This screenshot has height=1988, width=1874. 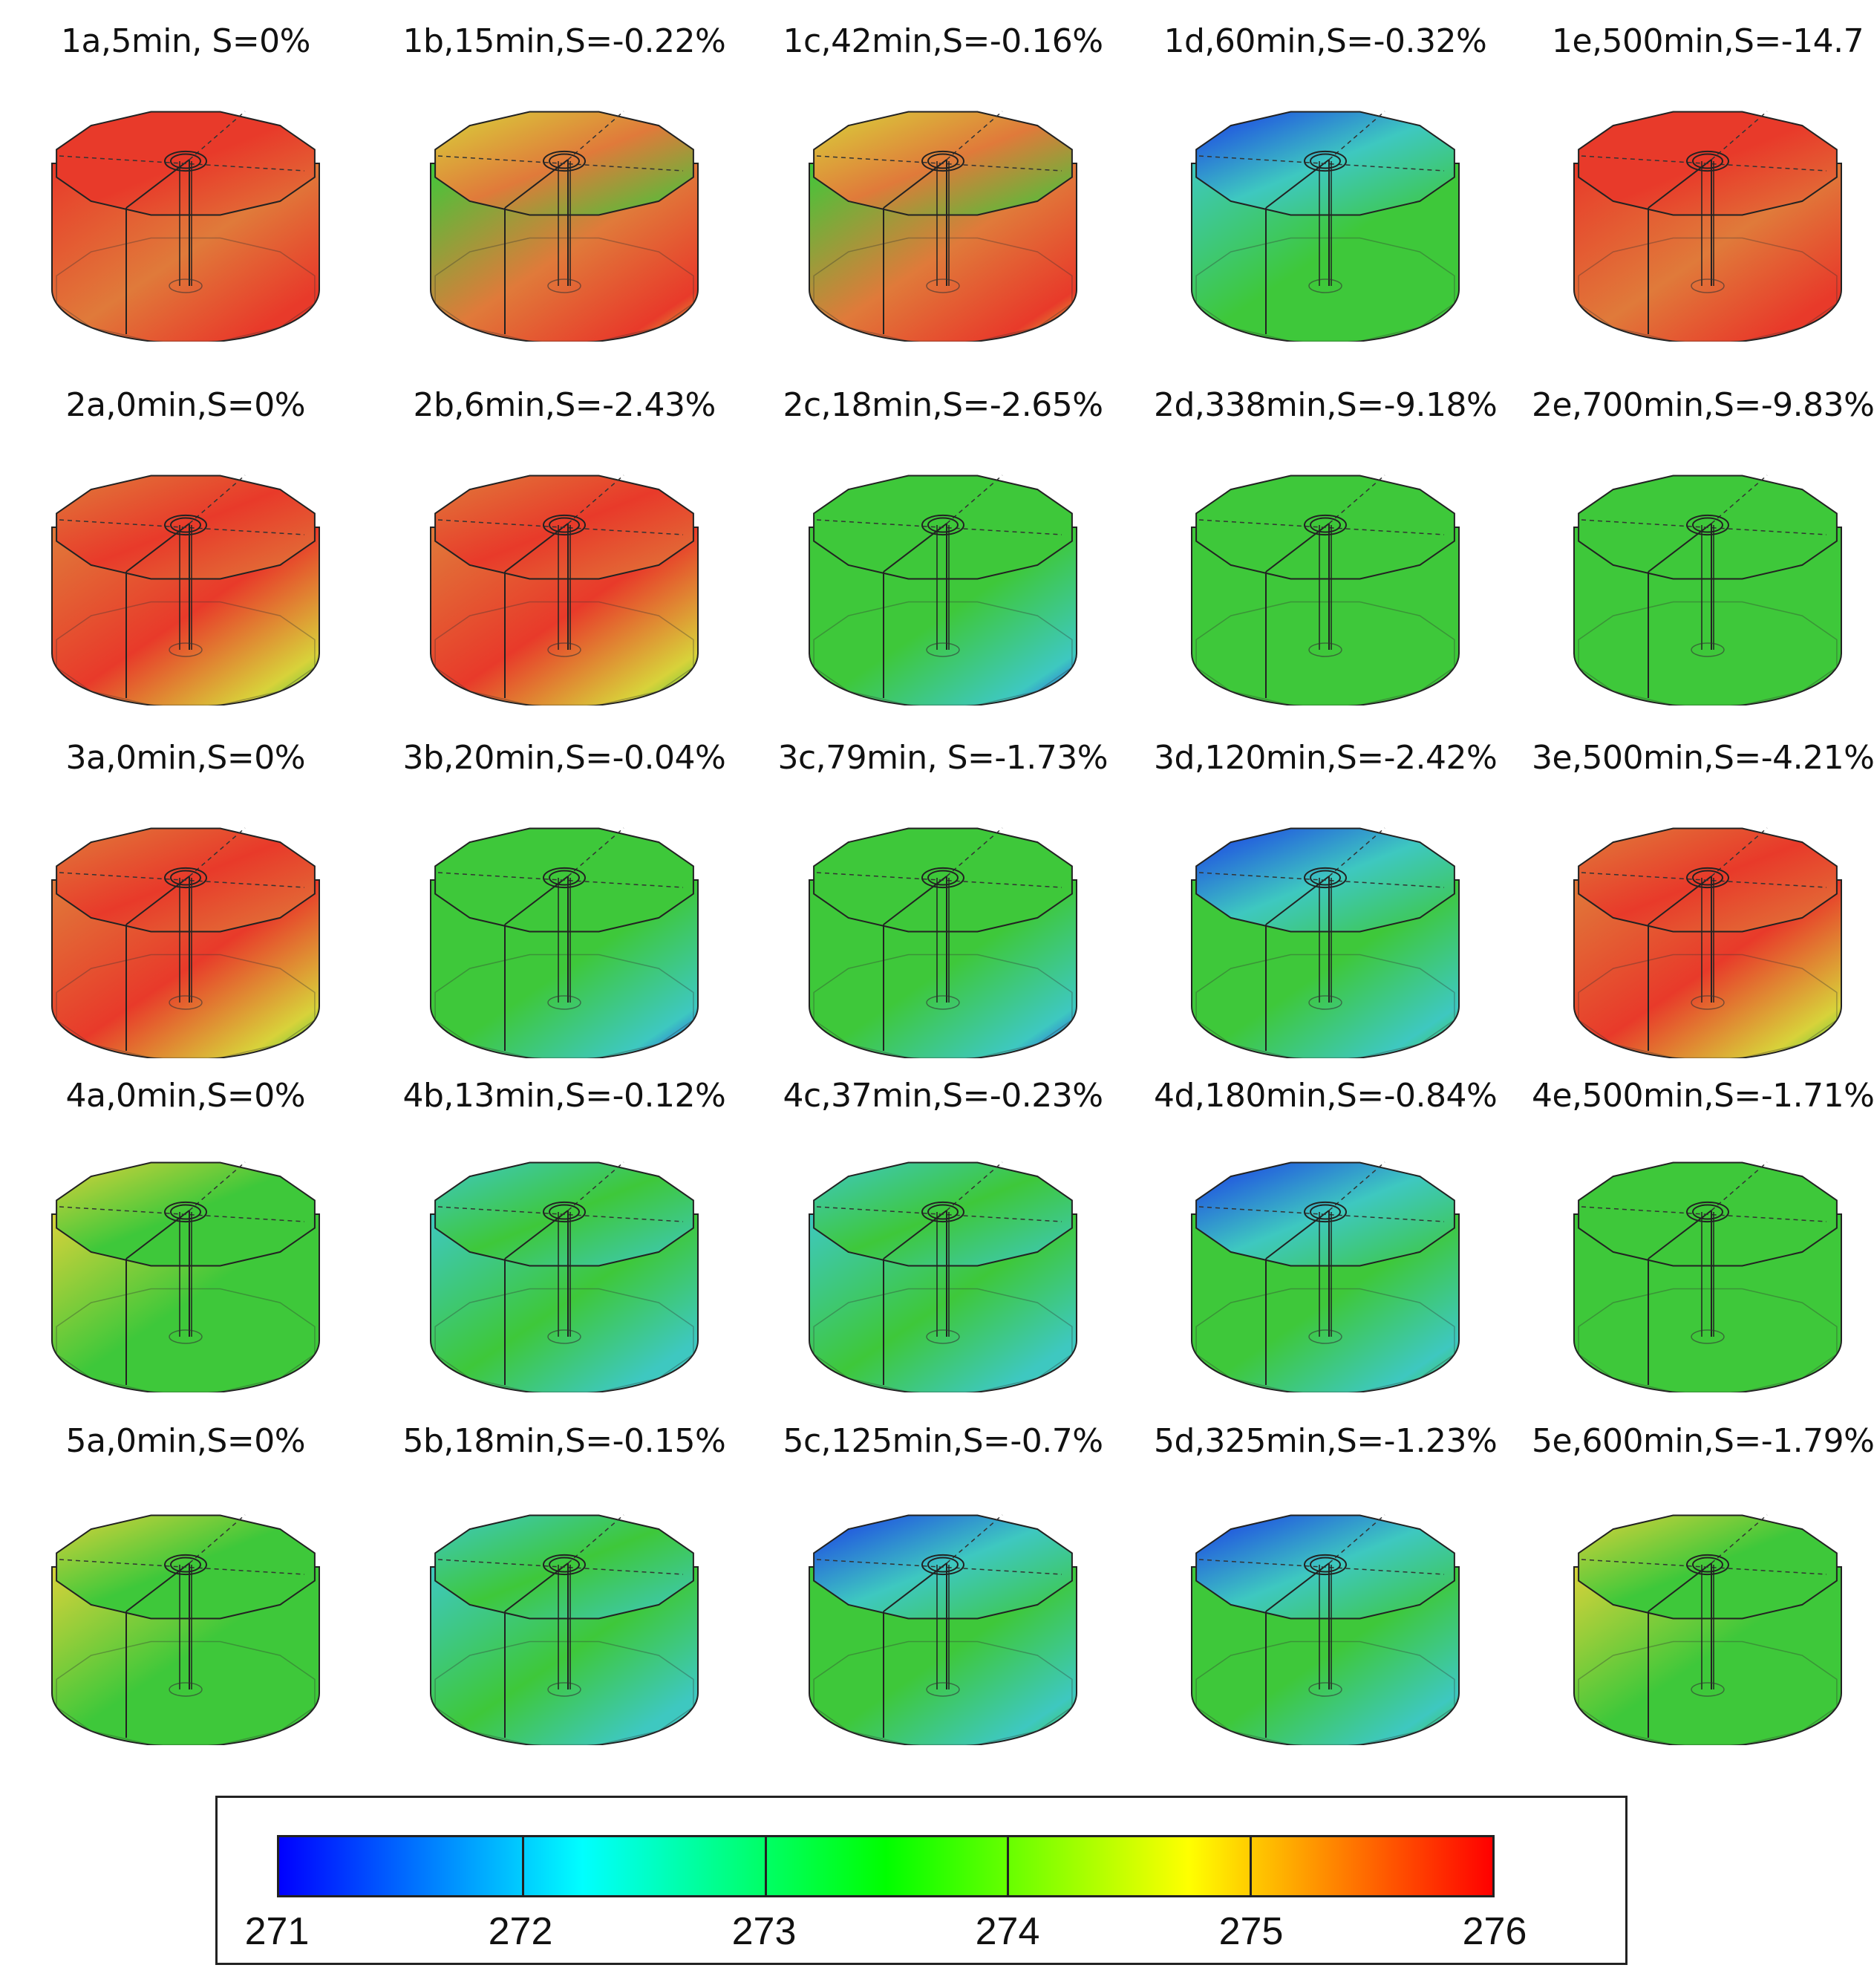 What do you see at coordinates (564, 405) in the screenshot?
I see `panel-label-2b: 2b,6min,S=-2.43%` at bounding box center [564, 405].